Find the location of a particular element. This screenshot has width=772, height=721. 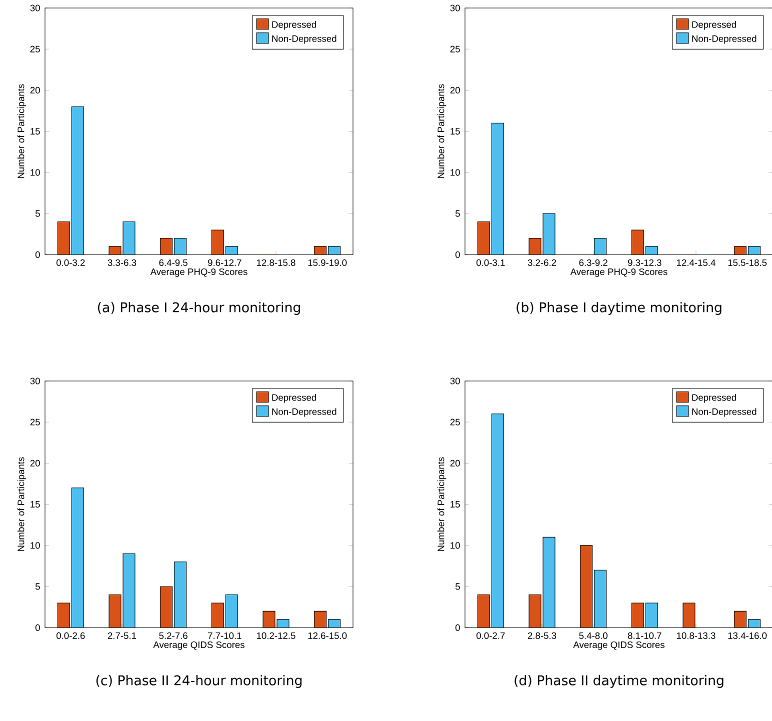

x-tick-label: 10.8-13.3 is located at coordinates (696, 635).